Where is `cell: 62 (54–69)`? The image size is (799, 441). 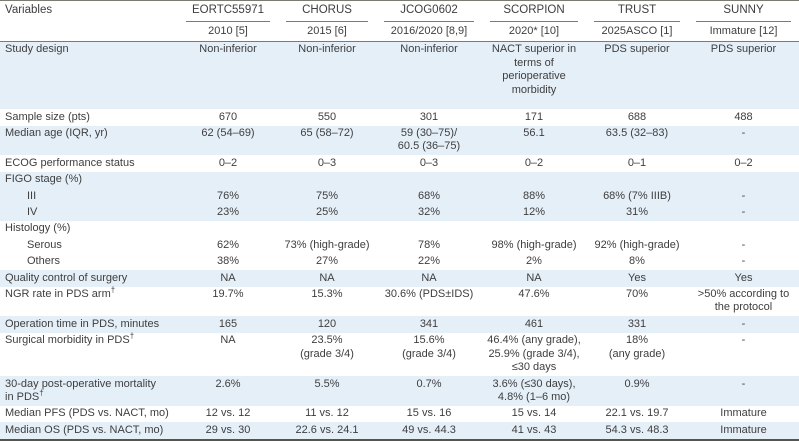 cell: 62 (54–69) is located at coordinates (228, 133).